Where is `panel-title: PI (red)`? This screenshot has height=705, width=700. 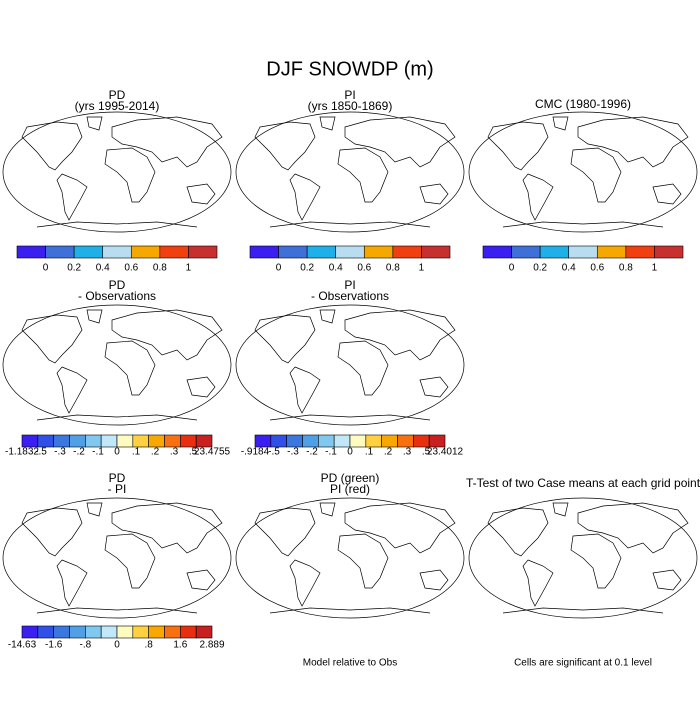 panel-title: PI (red) is located at coordinates (350, 489).